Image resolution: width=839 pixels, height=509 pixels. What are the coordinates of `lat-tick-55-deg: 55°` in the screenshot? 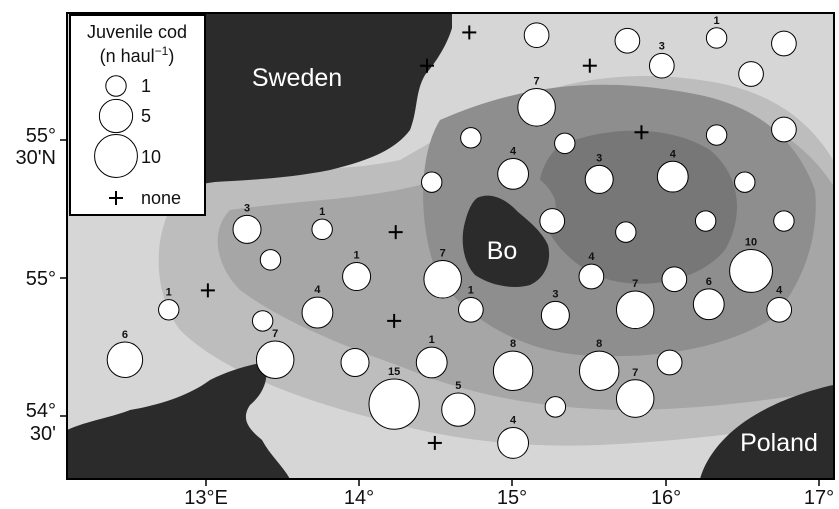 It's located at (41, 279).